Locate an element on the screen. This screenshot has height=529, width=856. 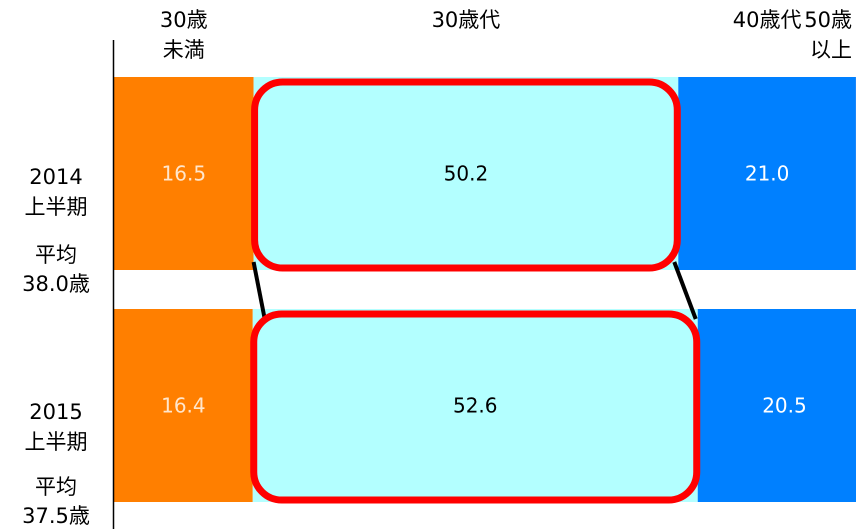
data-label: 50.2 is located at coordinates (466, 174).